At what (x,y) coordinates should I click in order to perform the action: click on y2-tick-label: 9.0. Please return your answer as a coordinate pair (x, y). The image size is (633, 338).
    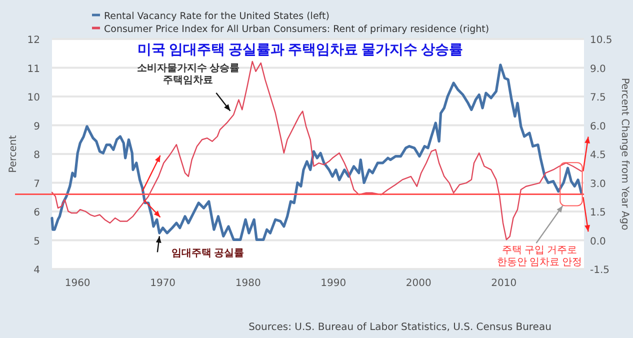
    Looking at the image, I should click on (598, 69).